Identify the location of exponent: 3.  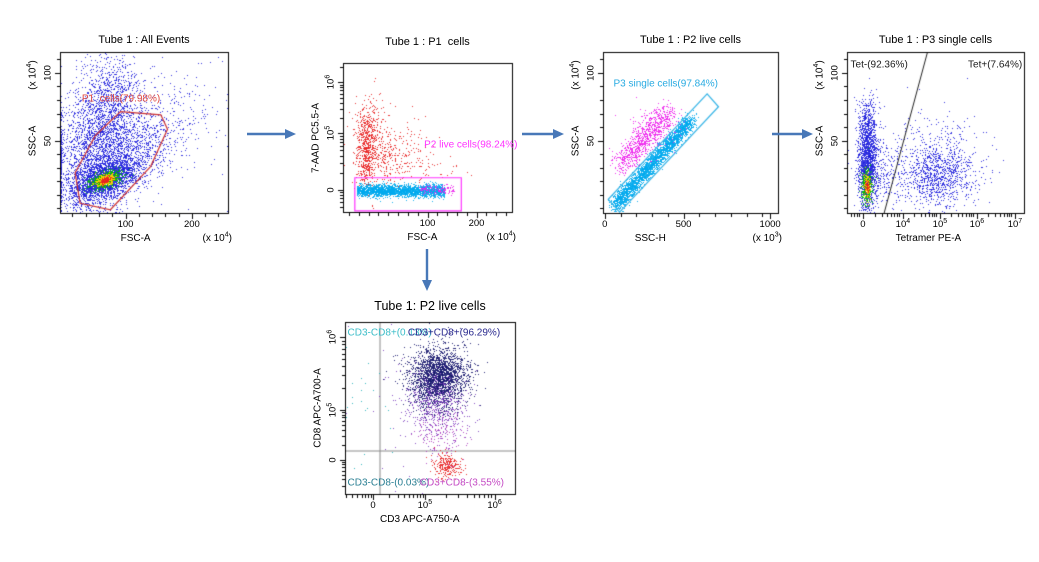
(776, 235).